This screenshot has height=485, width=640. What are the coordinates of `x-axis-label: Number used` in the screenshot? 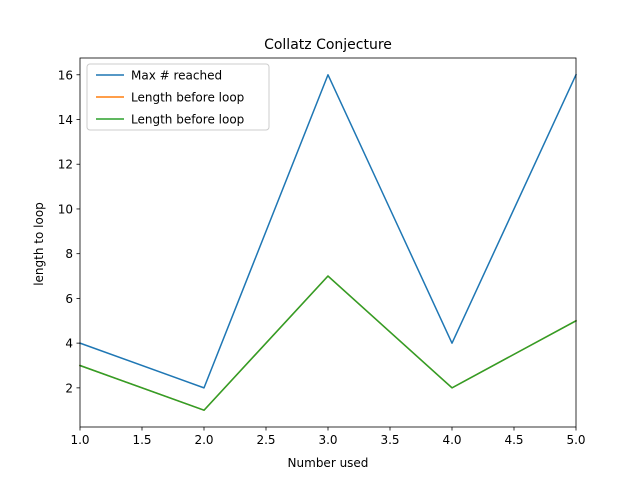 It's located at (328, 463).